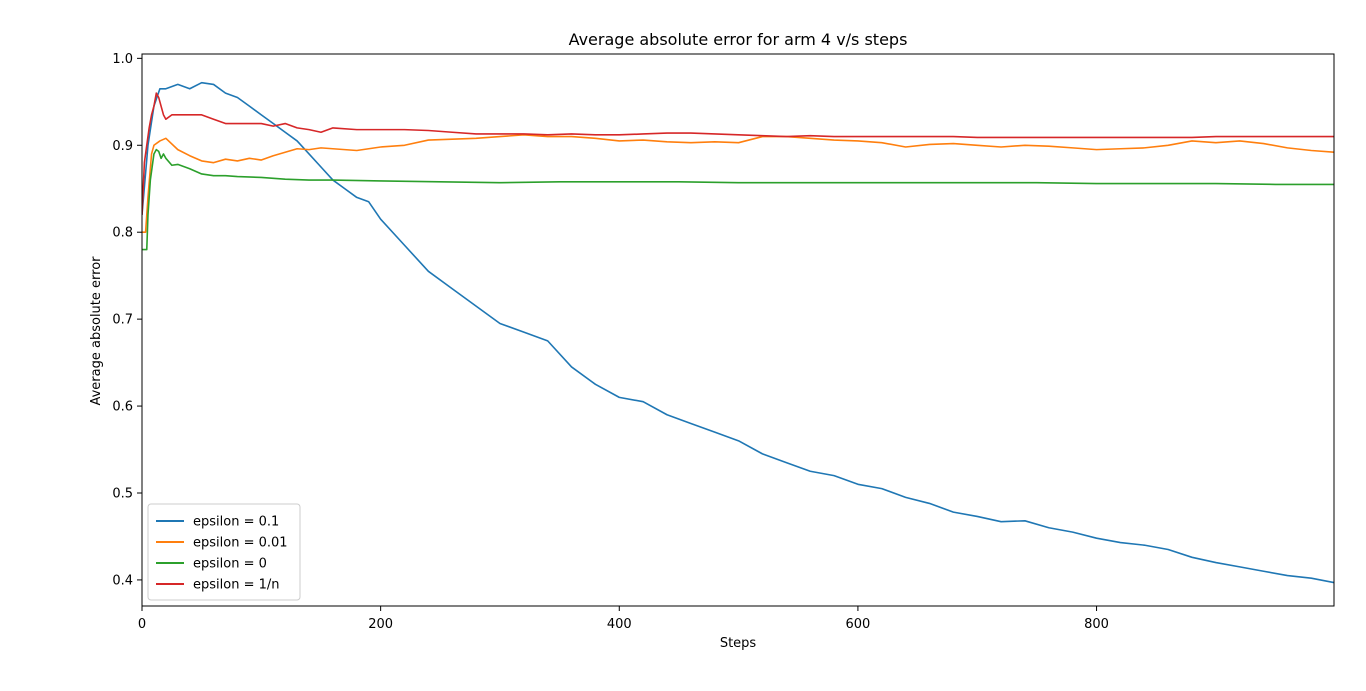  I want to click on legend-label-3: epsilon = 0, so click(230, 564).